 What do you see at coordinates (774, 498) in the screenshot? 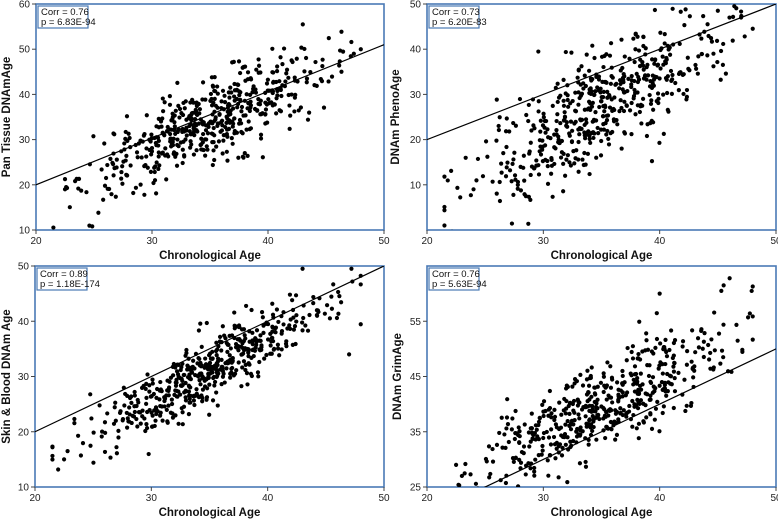
I see `x-tick-label: 50` at bounding box center [774, 498].